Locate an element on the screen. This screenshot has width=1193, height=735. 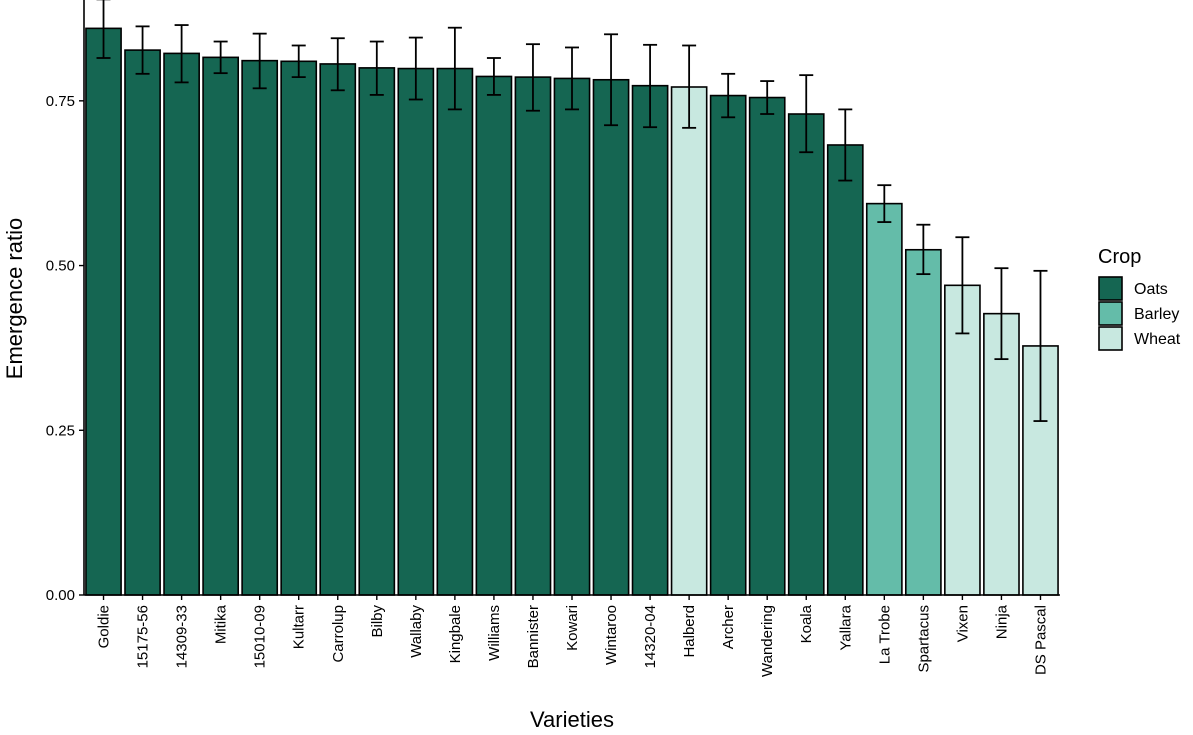
bar-goldie is located at coordinates (103, 311).